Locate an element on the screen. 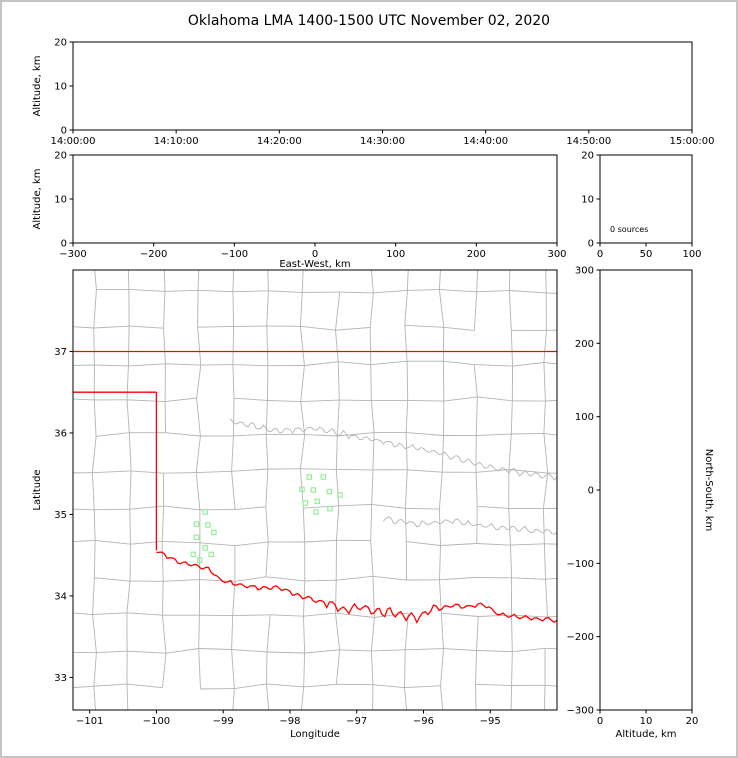  river-lines is located at coordinates (393, 476).